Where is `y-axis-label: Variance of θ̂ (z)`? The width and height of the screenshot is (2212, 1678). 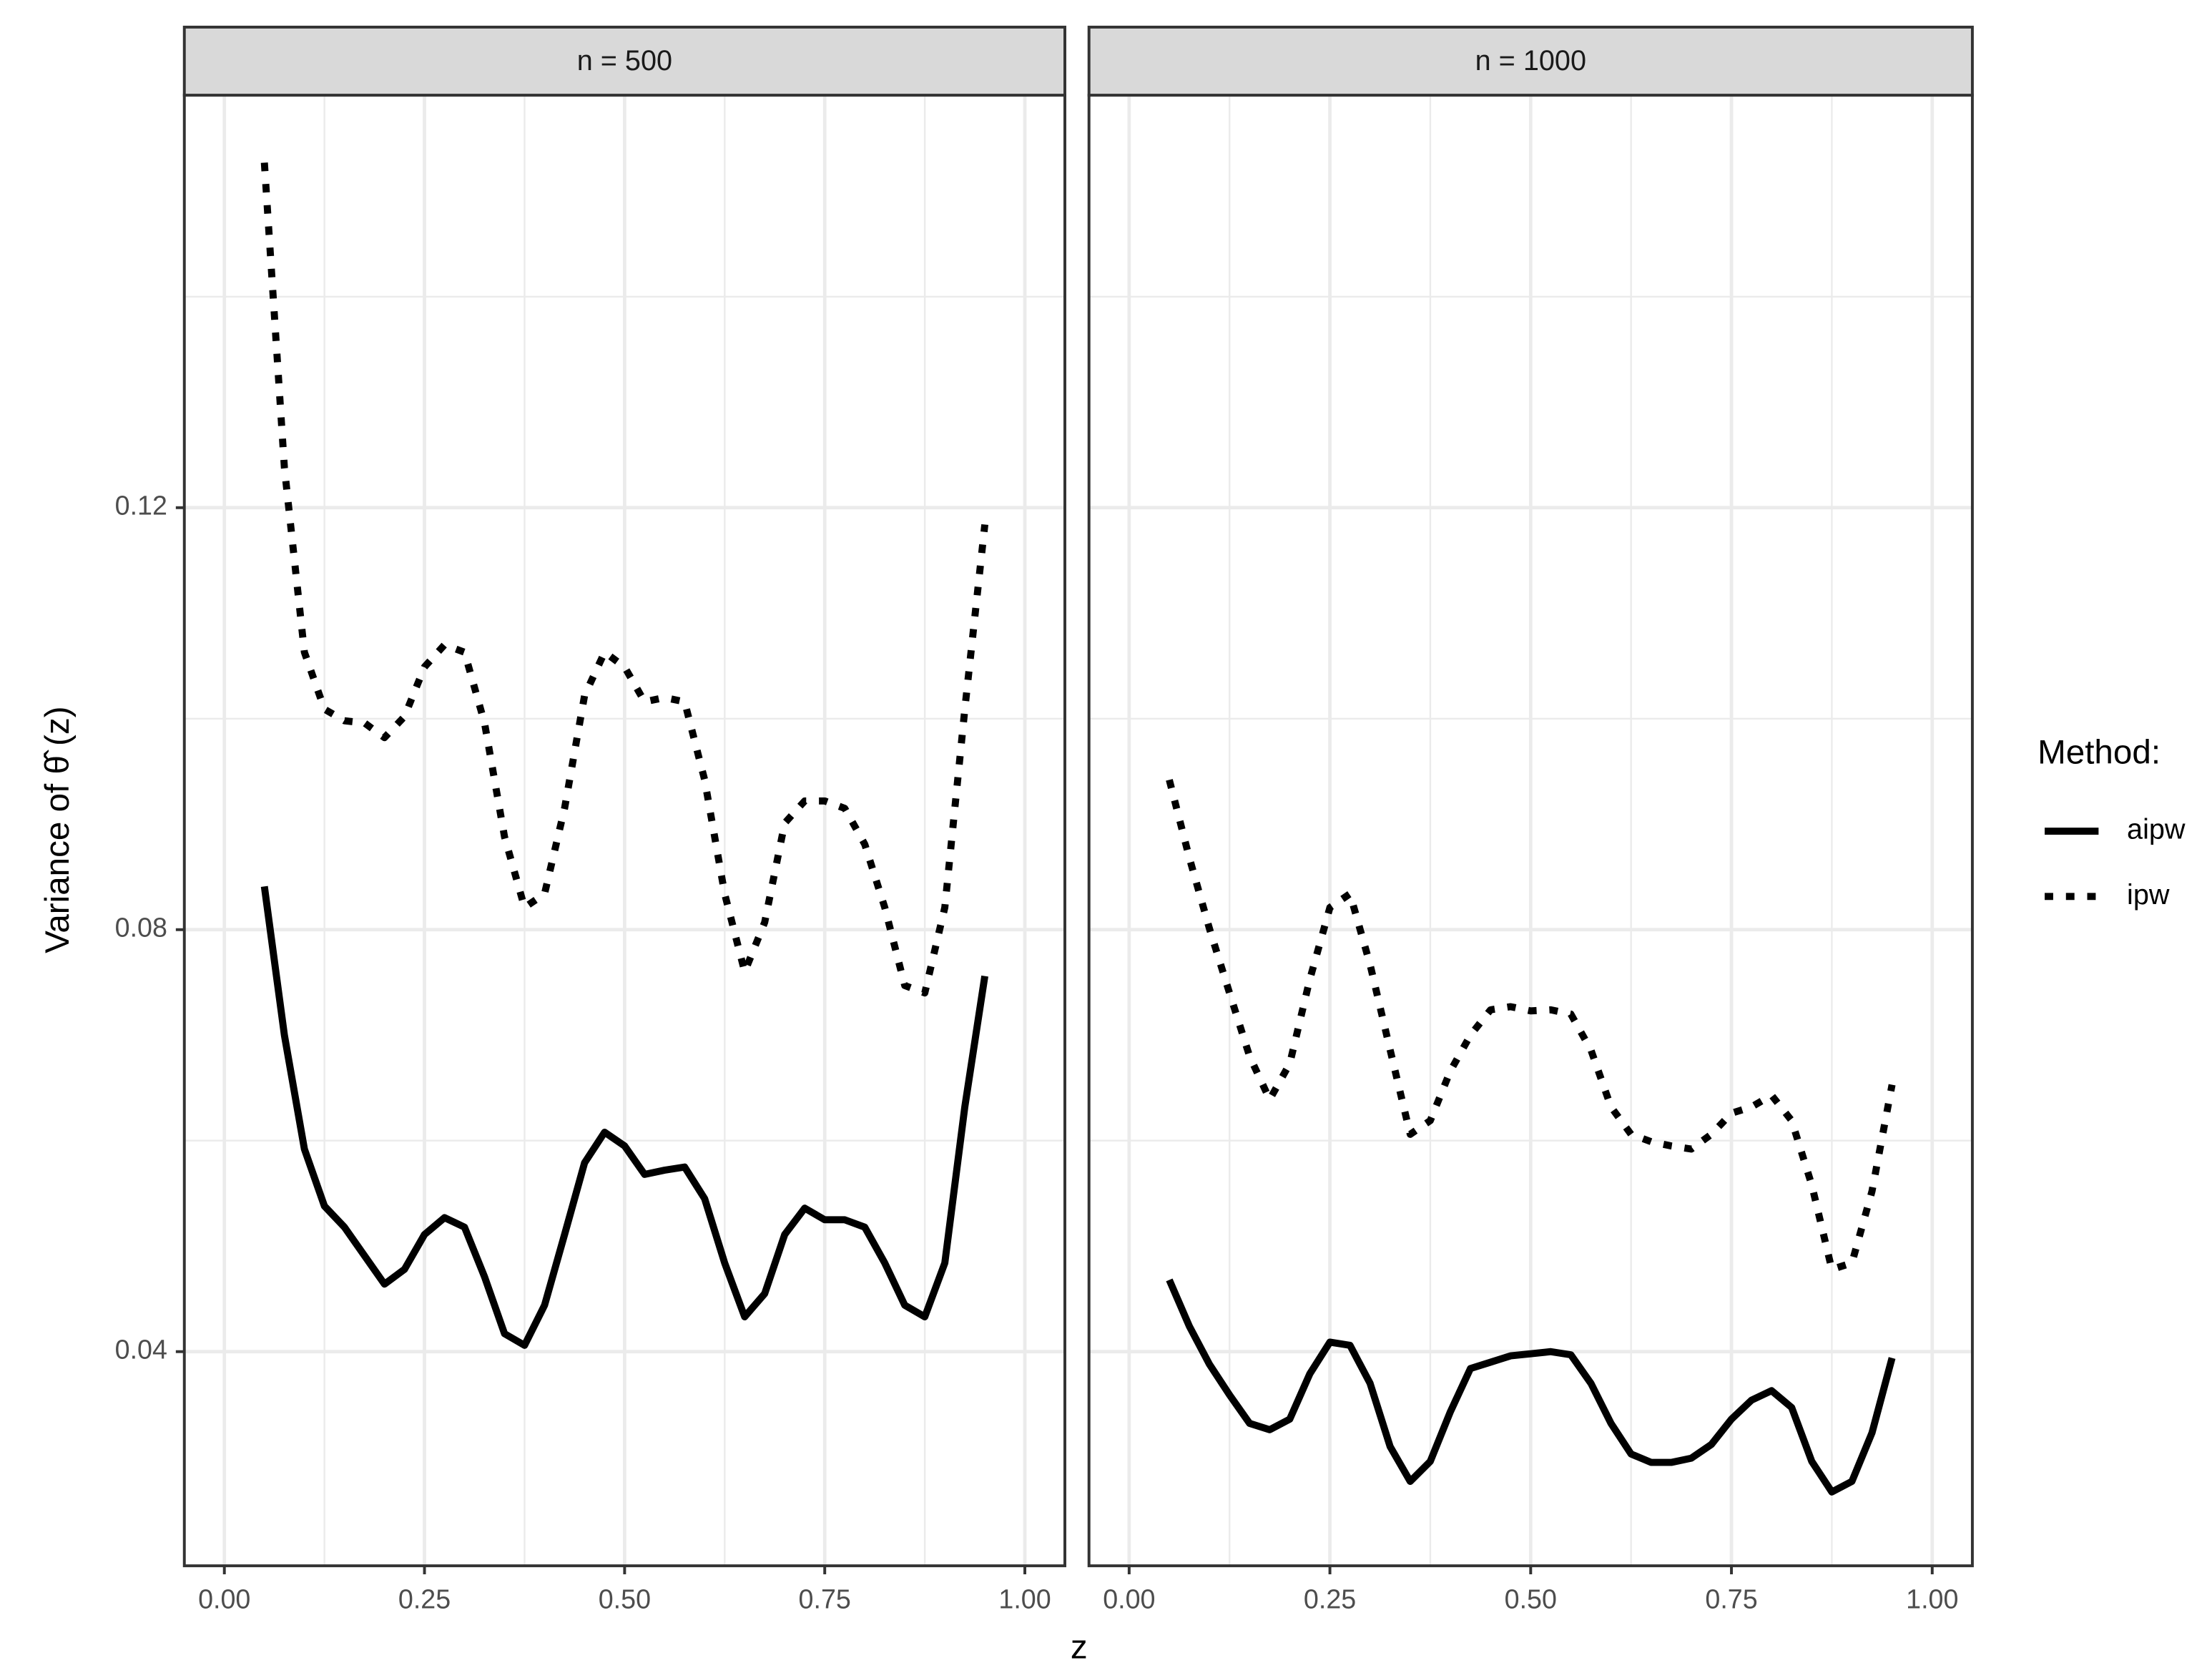
y-axis-label: Variance of θ̂ (z) is located at coordinates (58, 829).